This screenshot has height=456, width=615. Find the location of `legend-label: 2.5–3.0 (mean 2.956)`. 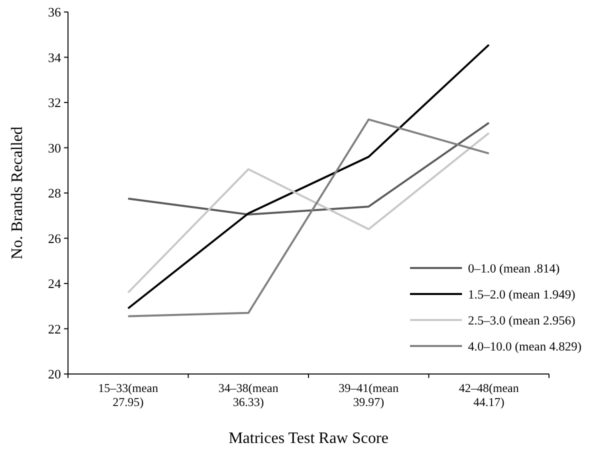

legend-label: 2.5–3.0 (mean 2.956) is located at coordinates (522, 320).